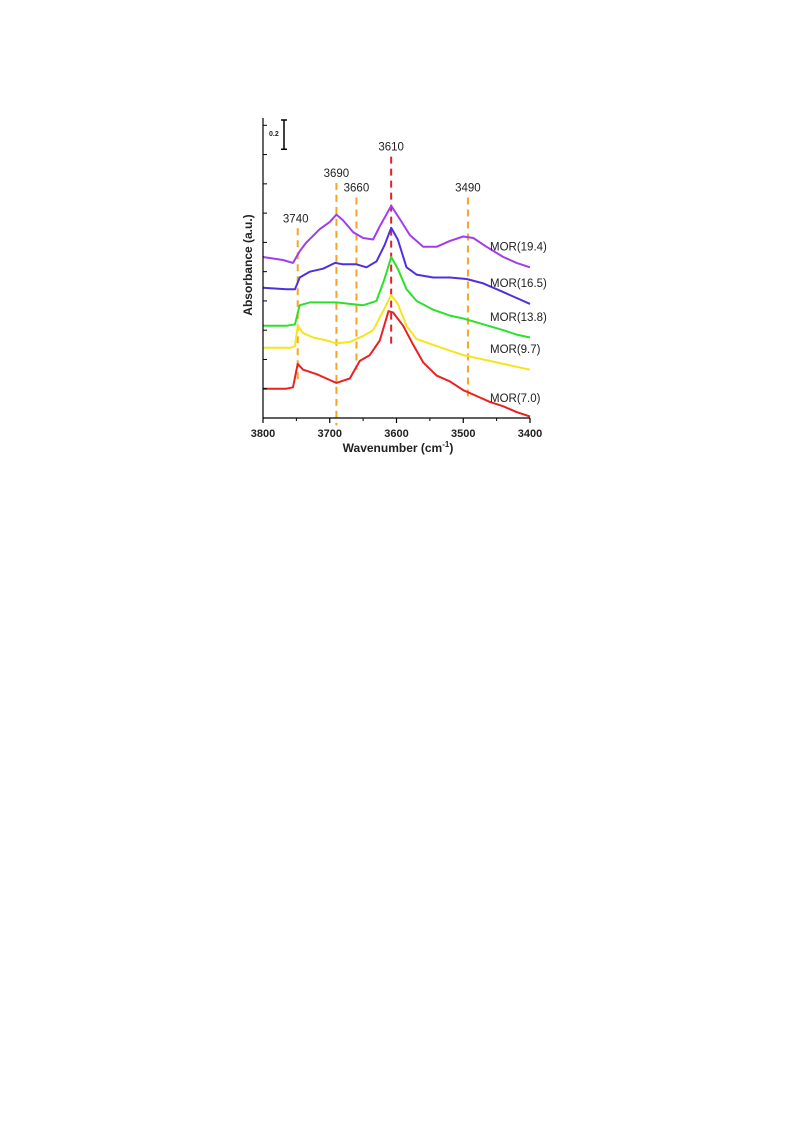 The width and height of the screenshot is (793, 1121). I want to click on reference-lines, so click(382, 291).